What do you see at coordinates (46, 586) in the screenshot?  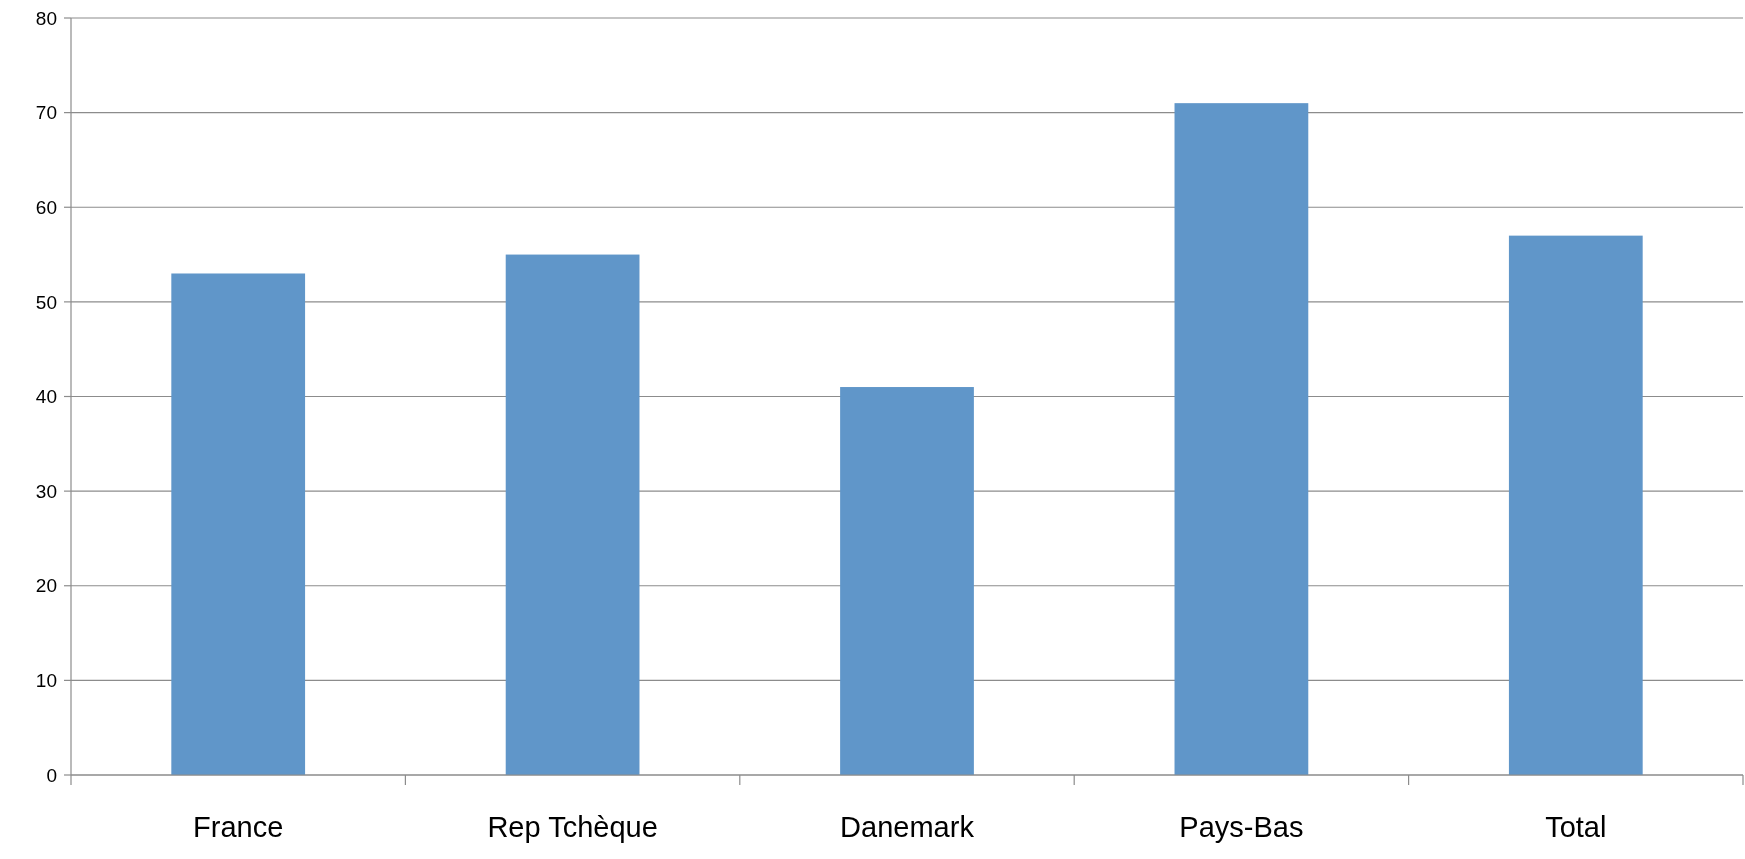 I see `y-tick-label: 20` at bounding box center [46, 586].